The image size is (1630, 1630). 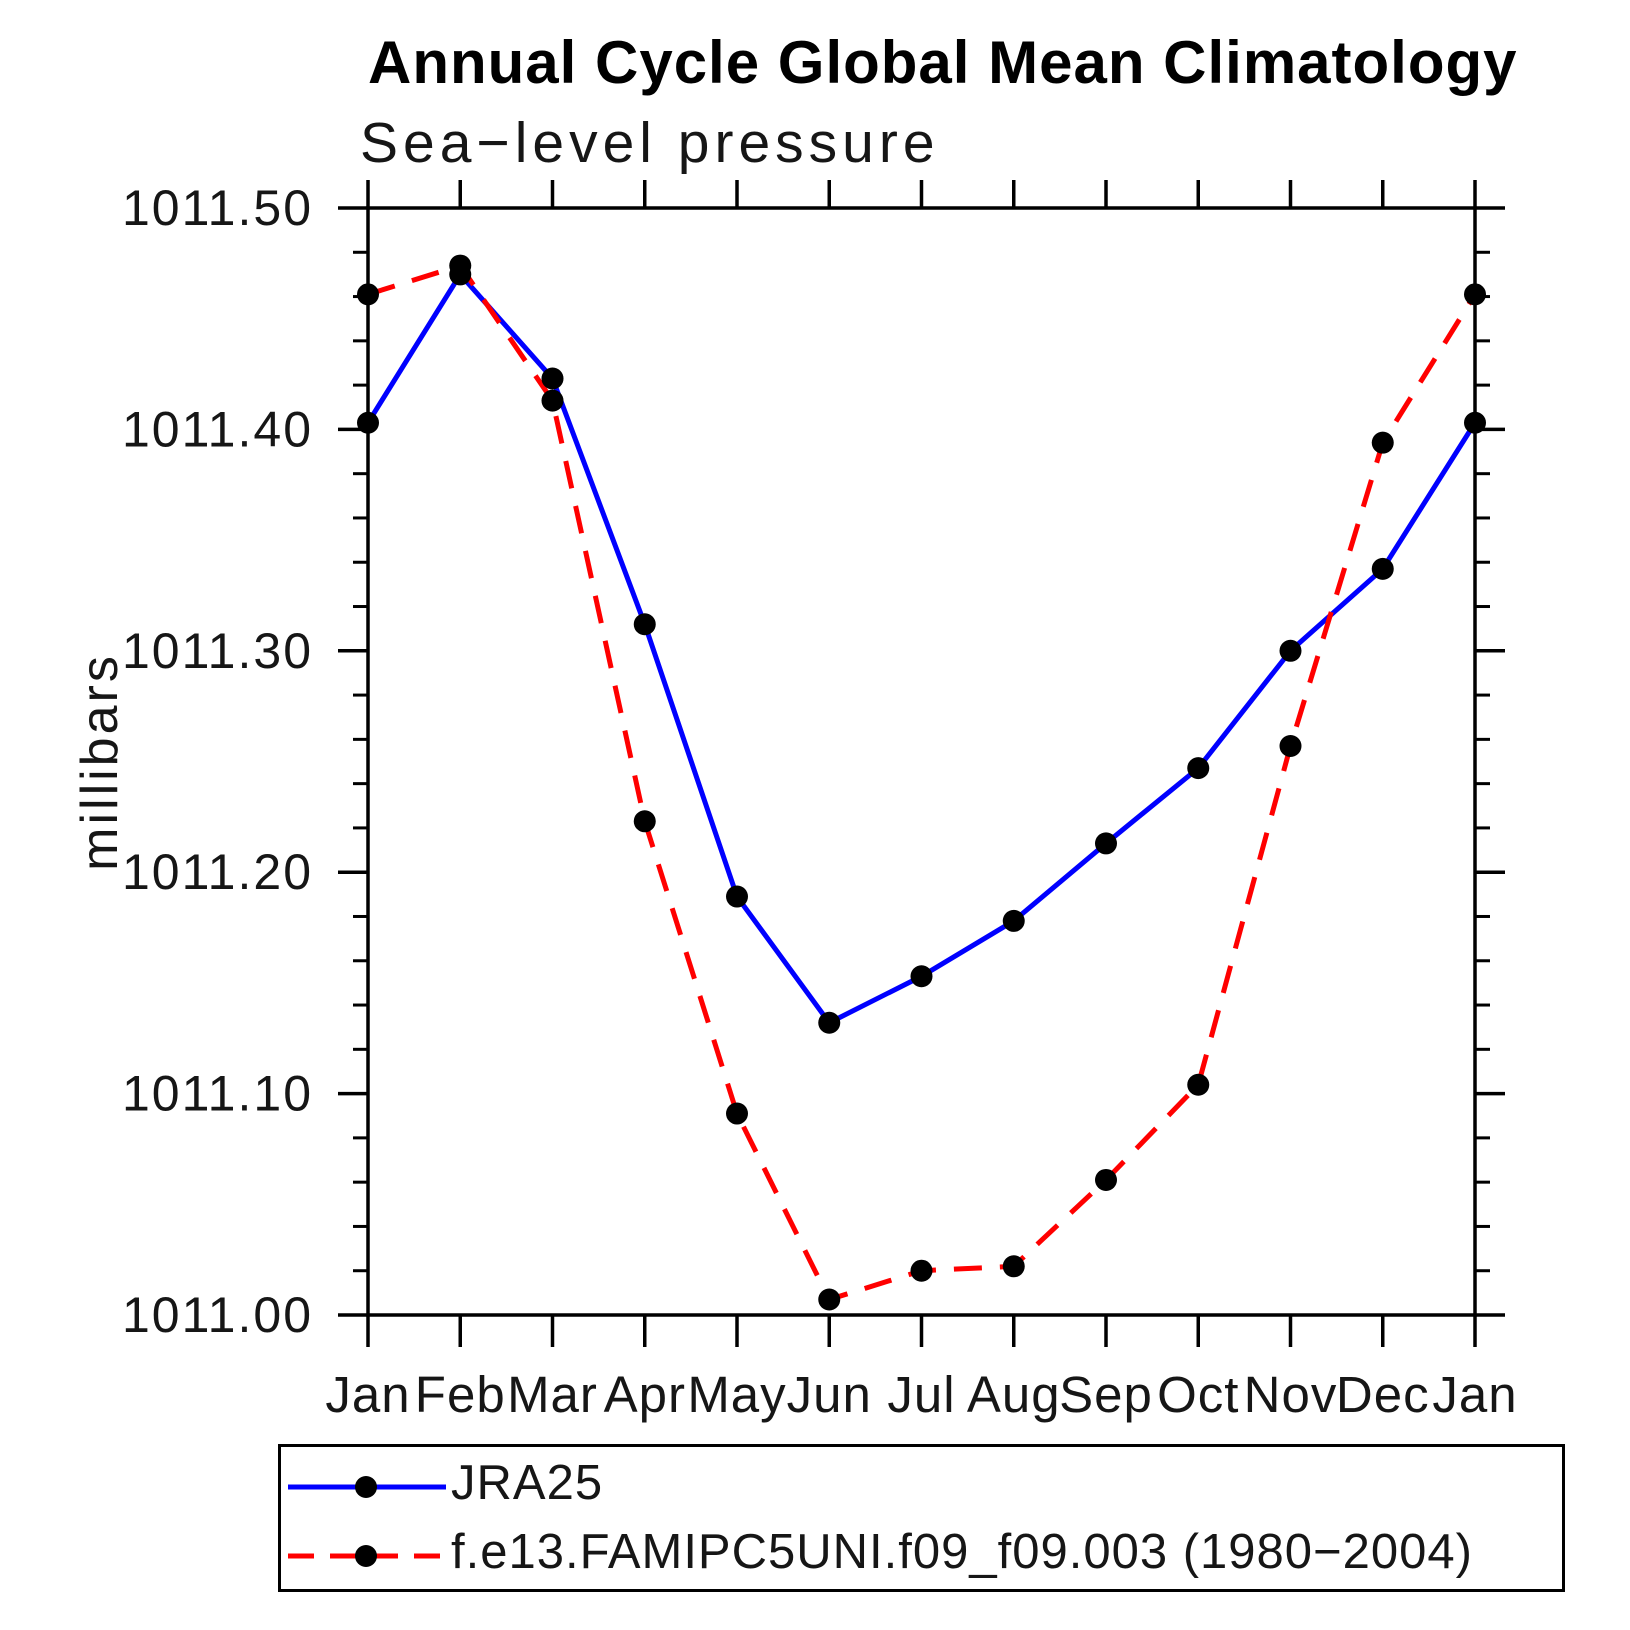 What do you see at coordinates (100, 762) in the screenshot?
I see `y-axis-label: millibars` at bounding box center [100, 762].